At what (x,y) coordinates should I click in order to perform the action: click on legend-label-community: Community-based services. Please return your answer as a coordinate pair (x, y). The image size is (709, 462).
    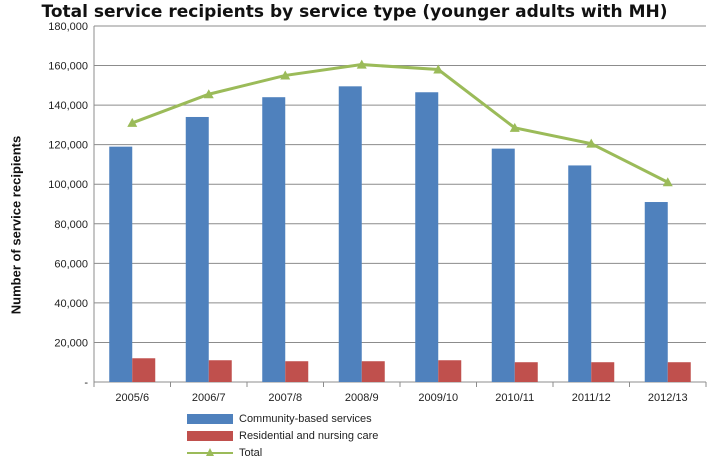
    Looking at the image, I should click on (305, 418).